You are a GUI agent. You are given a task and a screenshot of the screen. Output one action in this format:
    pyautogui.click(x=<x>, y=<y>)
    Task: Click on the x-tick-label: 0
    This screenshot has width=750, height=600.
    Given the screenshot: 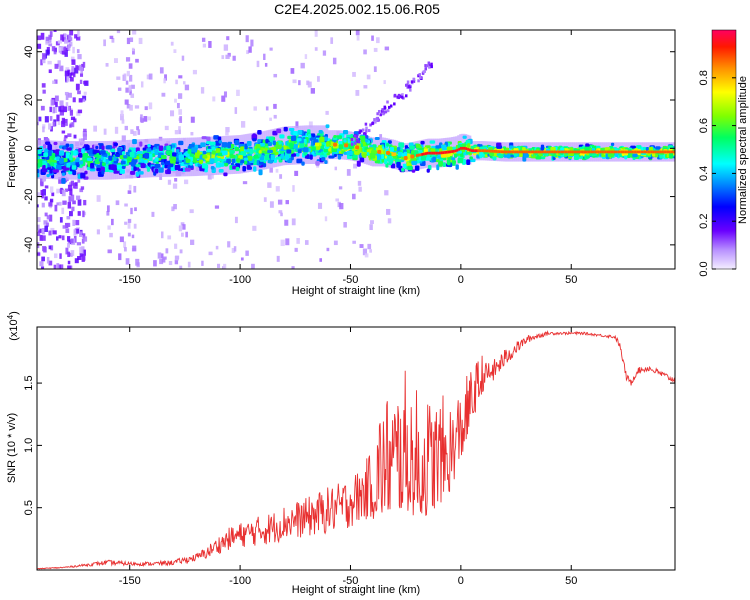 What is the action you would take?
    pyautogui.click(x=461, y=280)
    